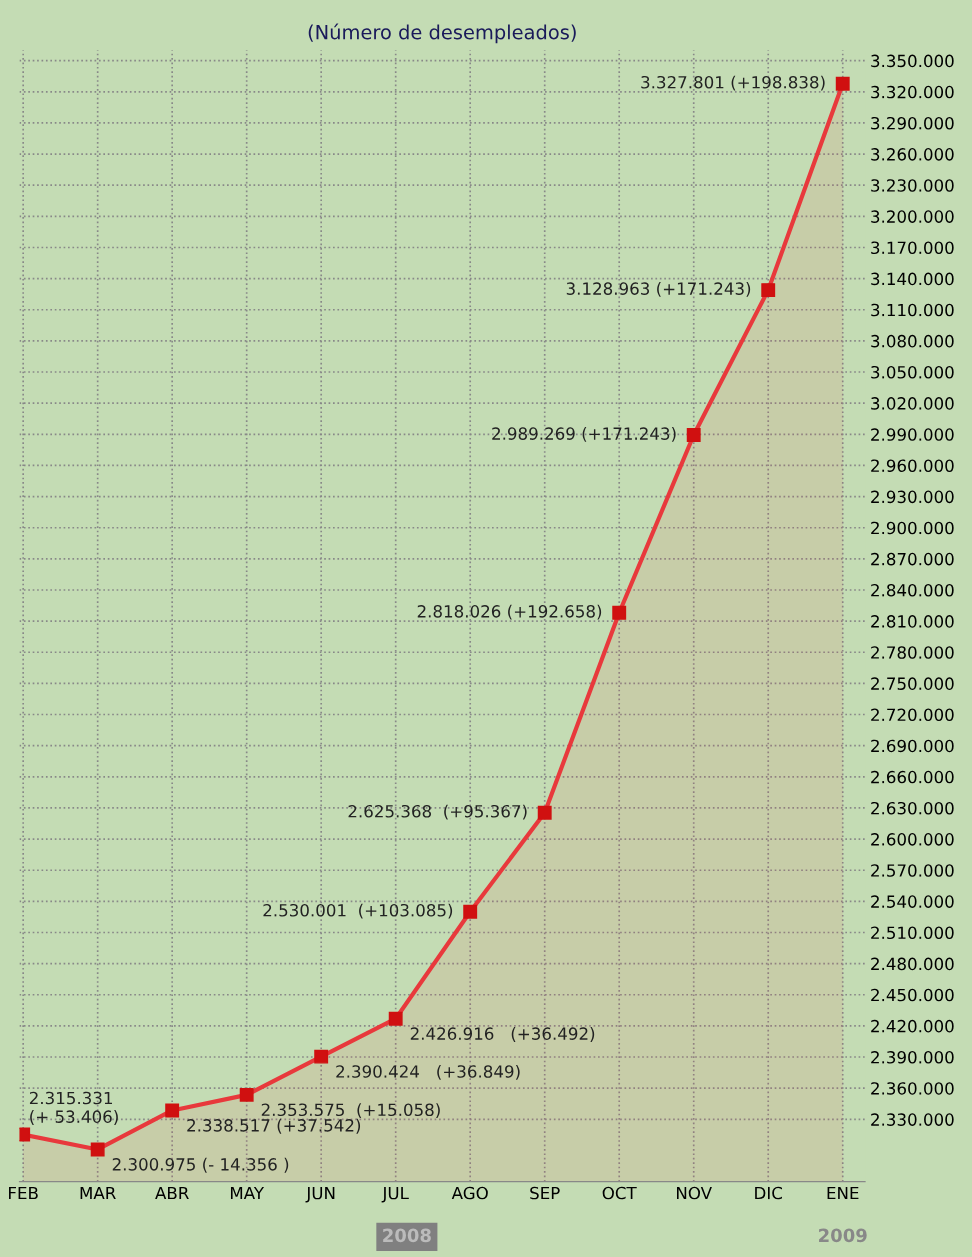 This screenshot has height=1257, width=972. I want to click on y-tick-label: 2.930.000, so click(912, 497).